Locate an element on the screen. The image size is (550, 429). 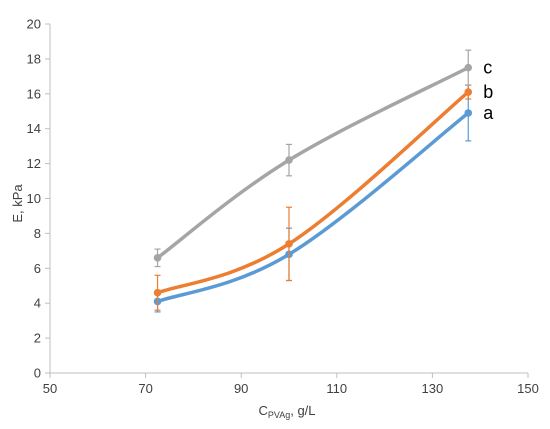
y-tick-label: 4 is located at coordinates (37, 303).